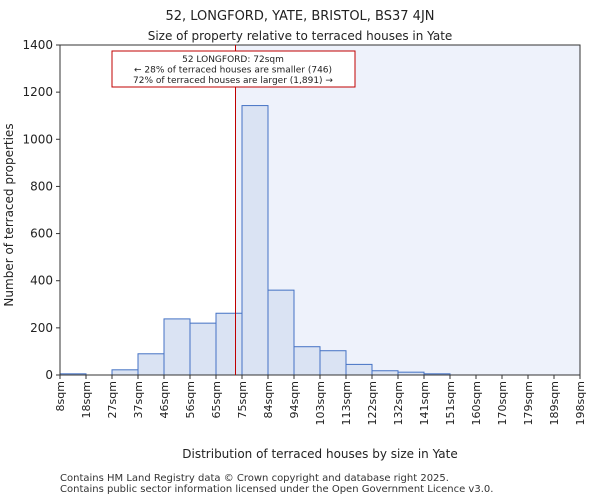  Describe the element at coordinates (60, 396) in the screenshot. I see `x-tick-label: 8sqm` at that location.